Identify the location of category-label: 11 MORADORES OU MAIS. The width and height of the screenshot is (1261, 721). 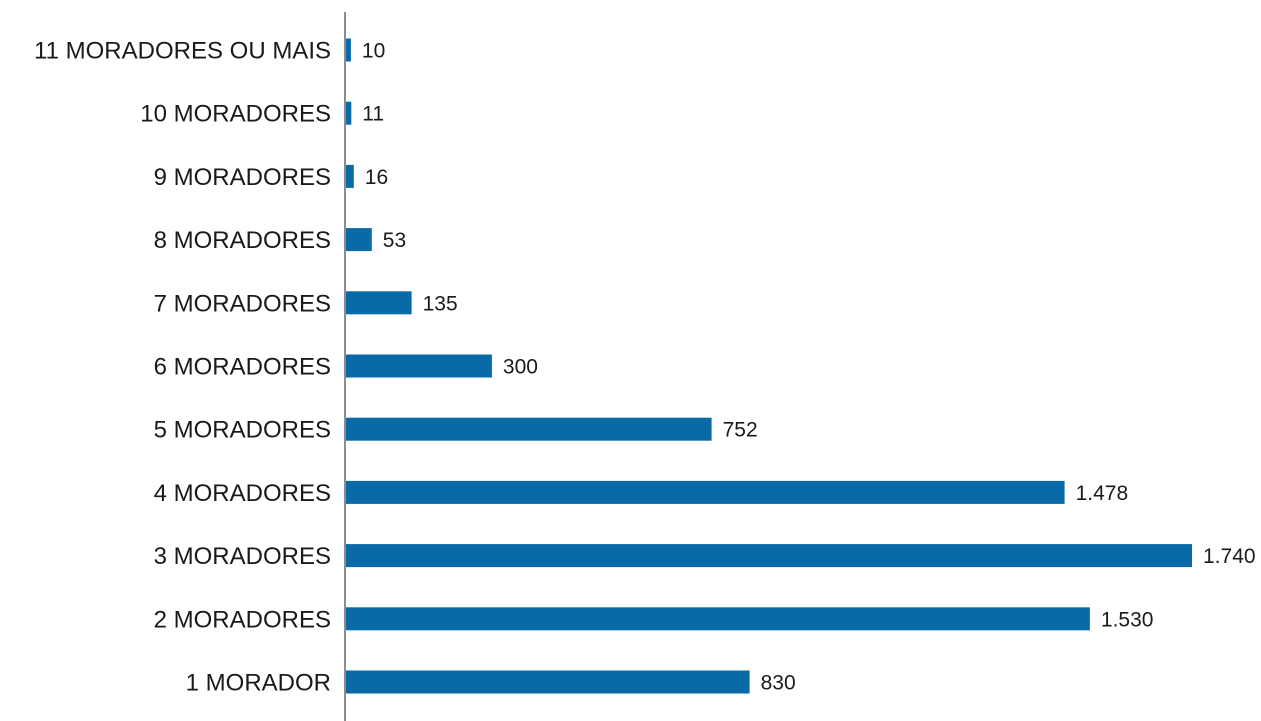
(182, 51).